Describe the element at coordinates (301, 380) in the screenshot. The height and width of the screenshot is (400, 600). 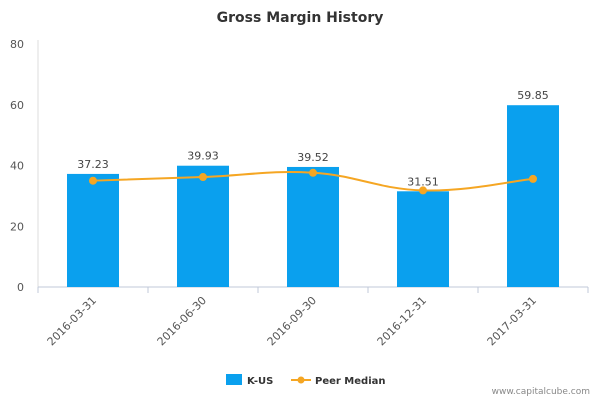
I see `legend-marker-peer-median` at that location.